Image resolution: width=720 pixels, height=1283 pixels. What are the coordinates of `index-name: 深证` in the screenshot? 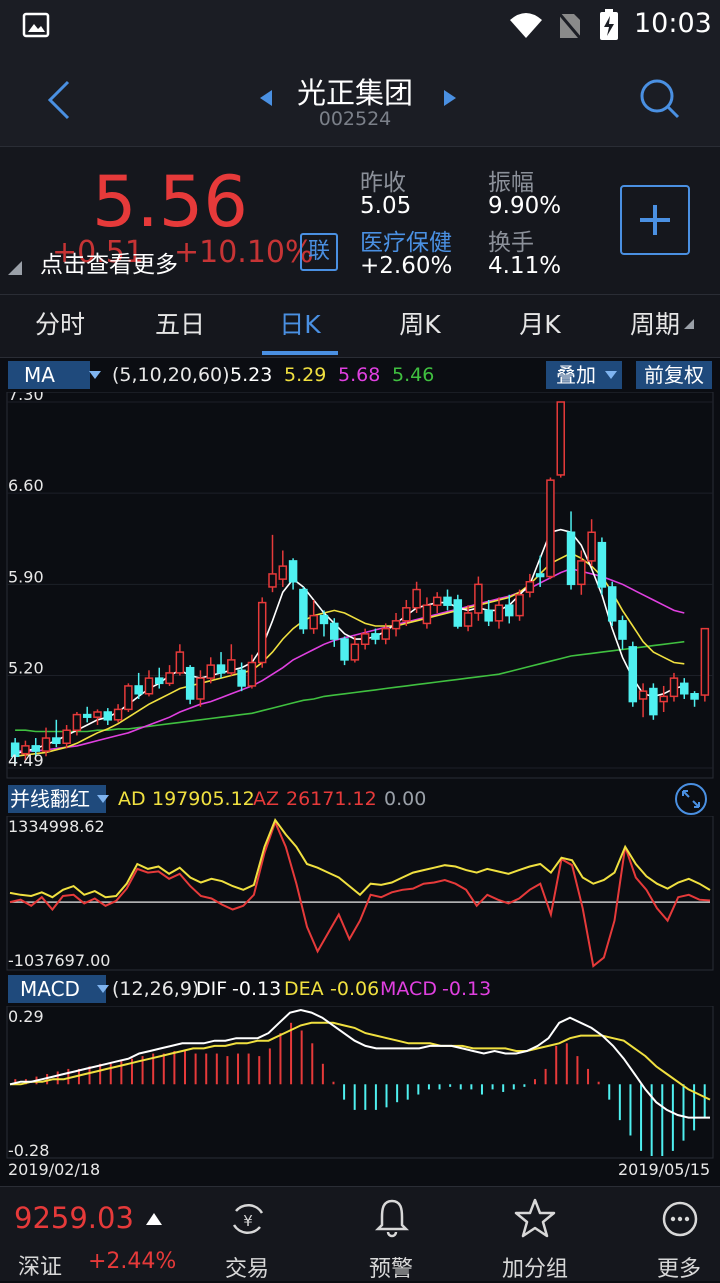 It's located at (40, 1267).